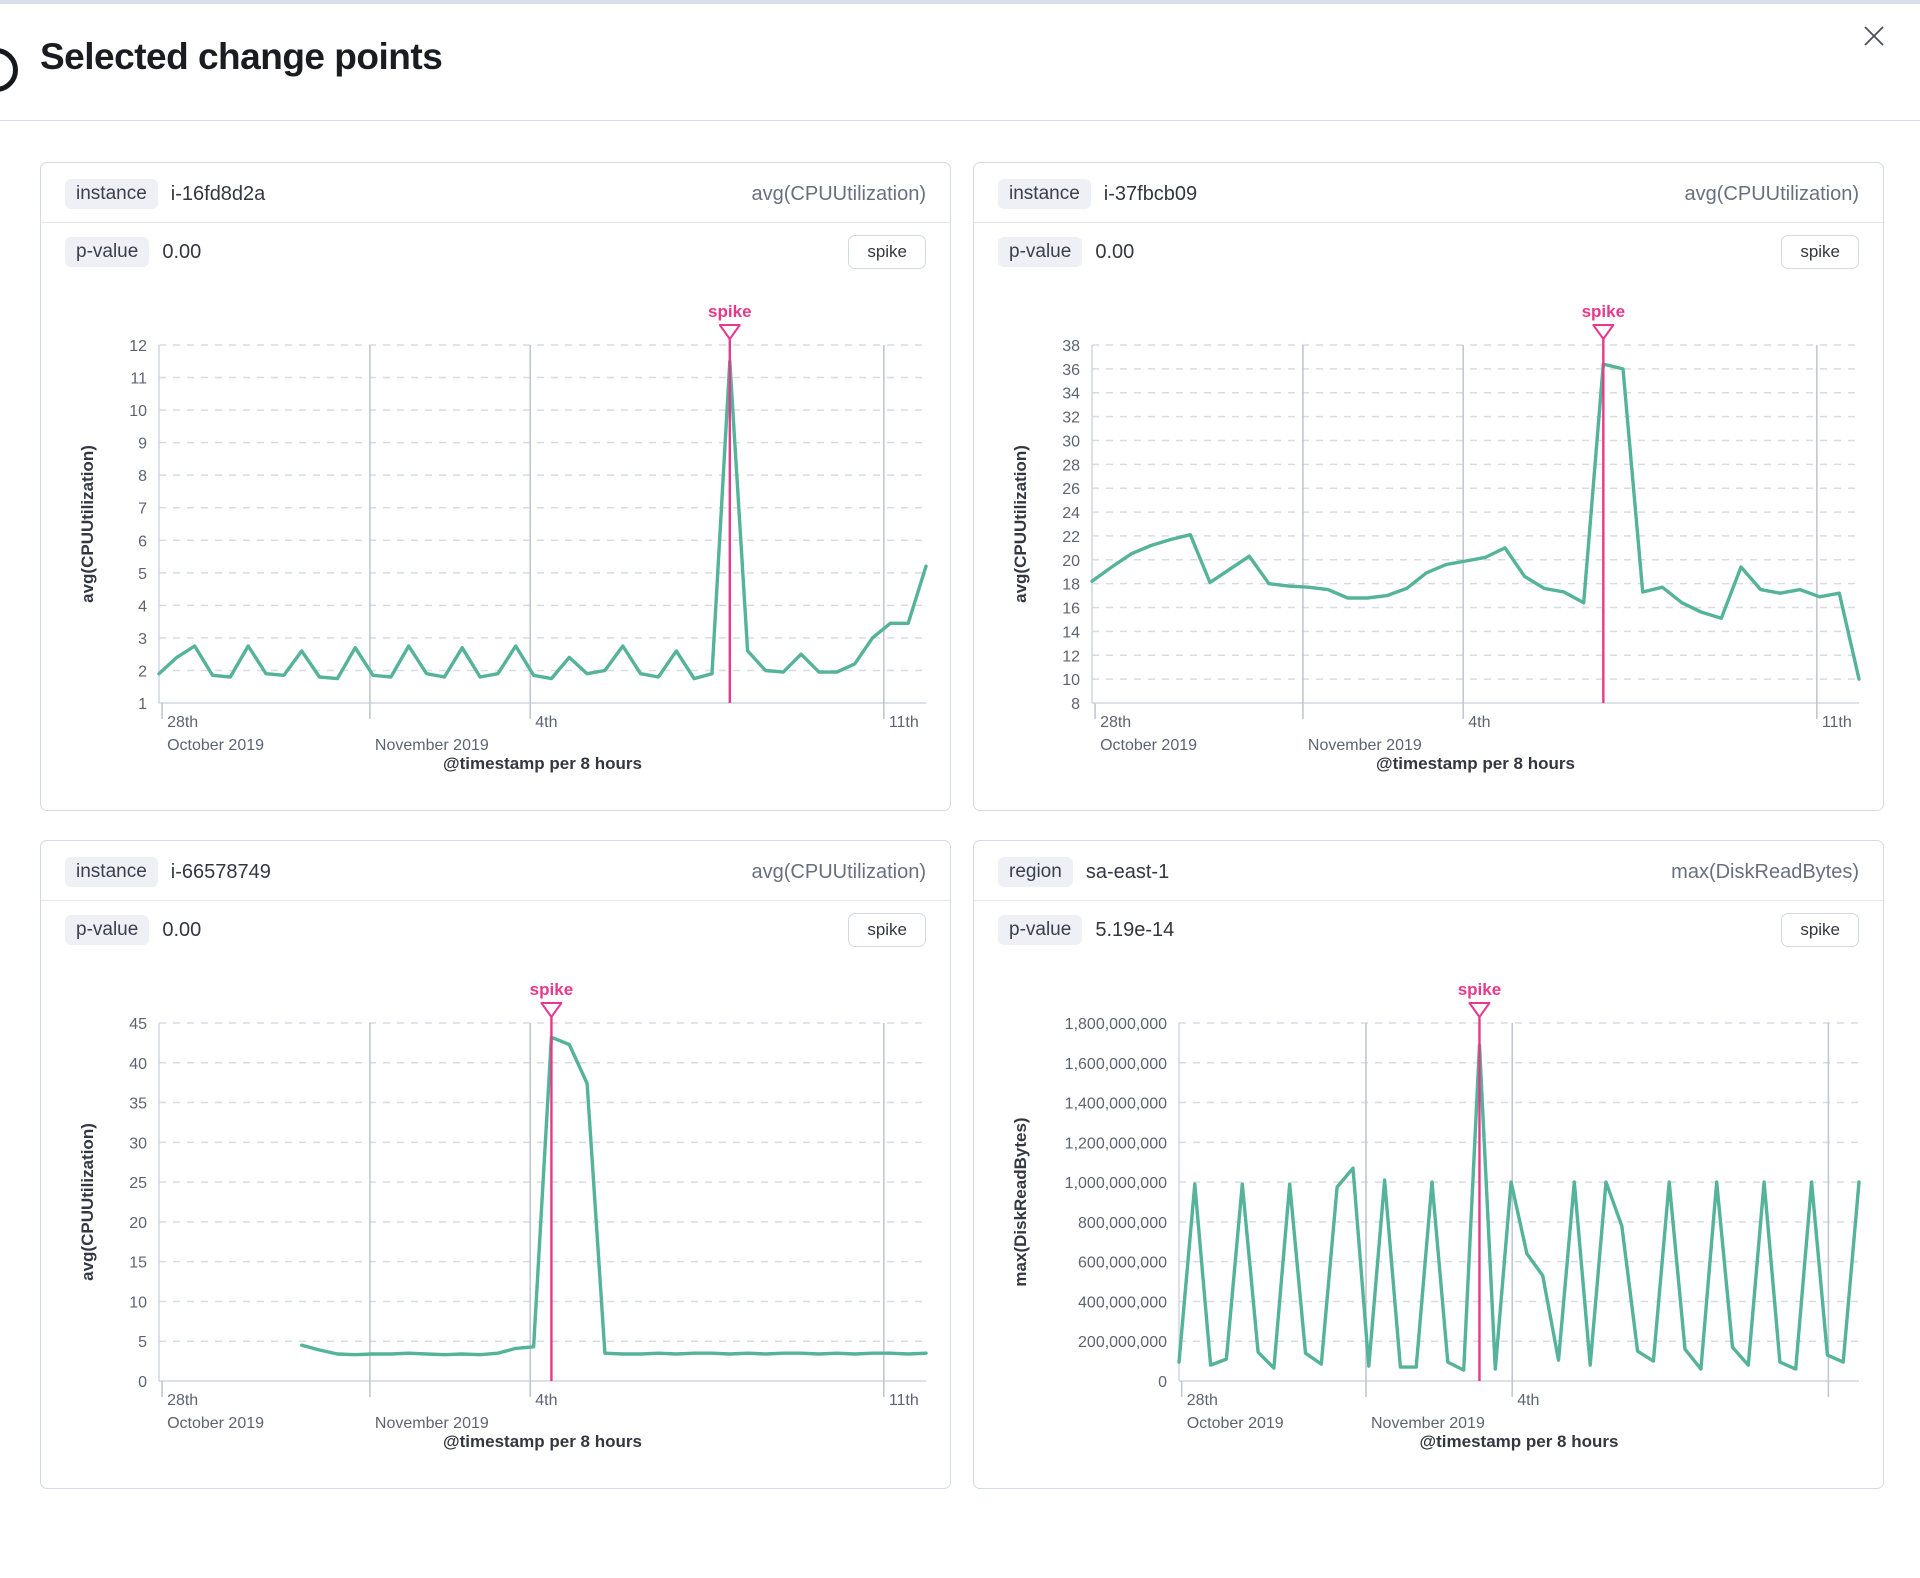 This screenshot has height=1578, width=1920. Describe the element at coordinates (138, 1024) in the screenshot. I see `svg-text: 45` at that location.